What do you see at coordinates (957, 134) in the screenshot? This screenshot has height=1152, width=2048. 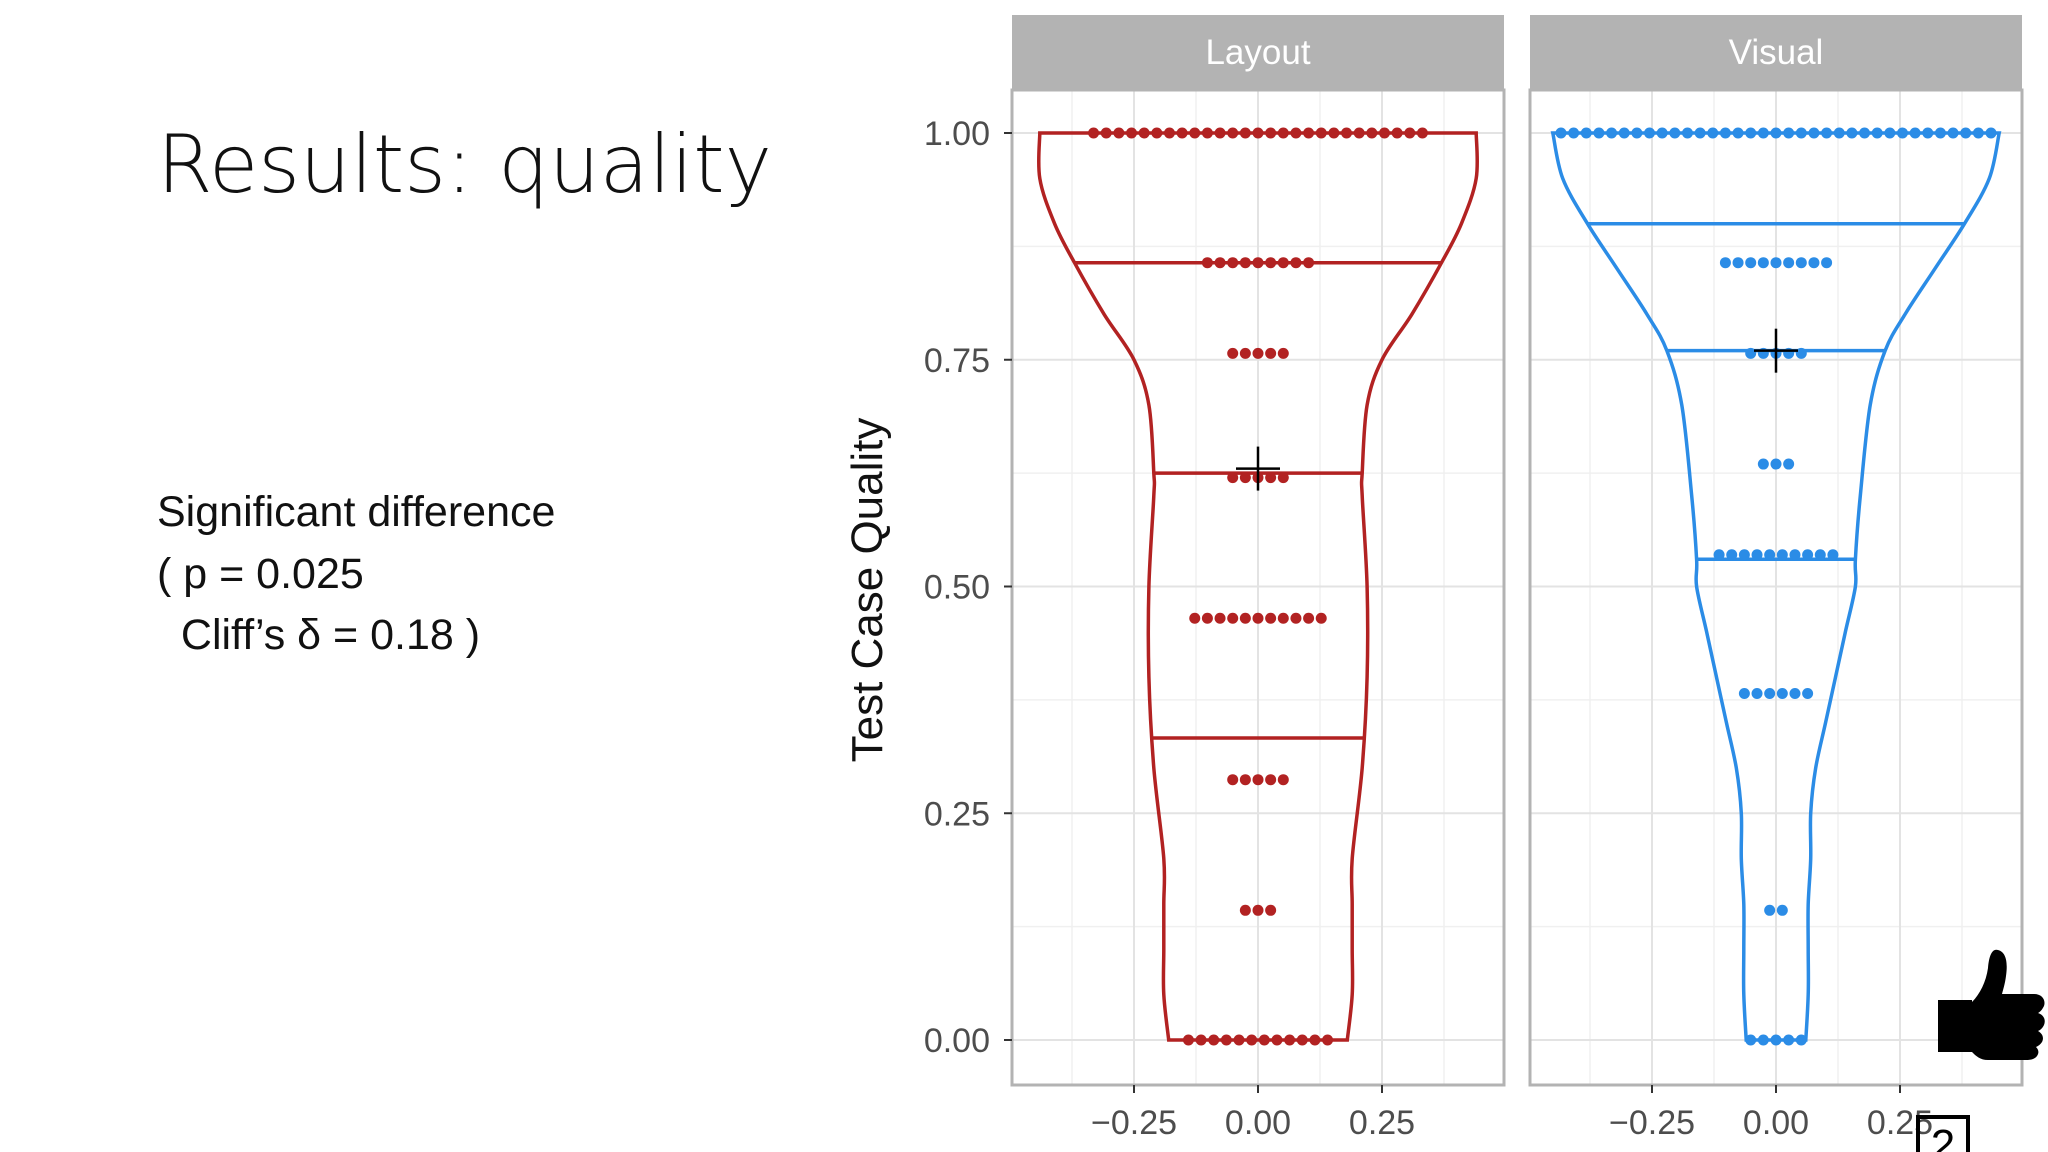 I see `y-tick-label: 1.00` at bounding box center [957, 134].